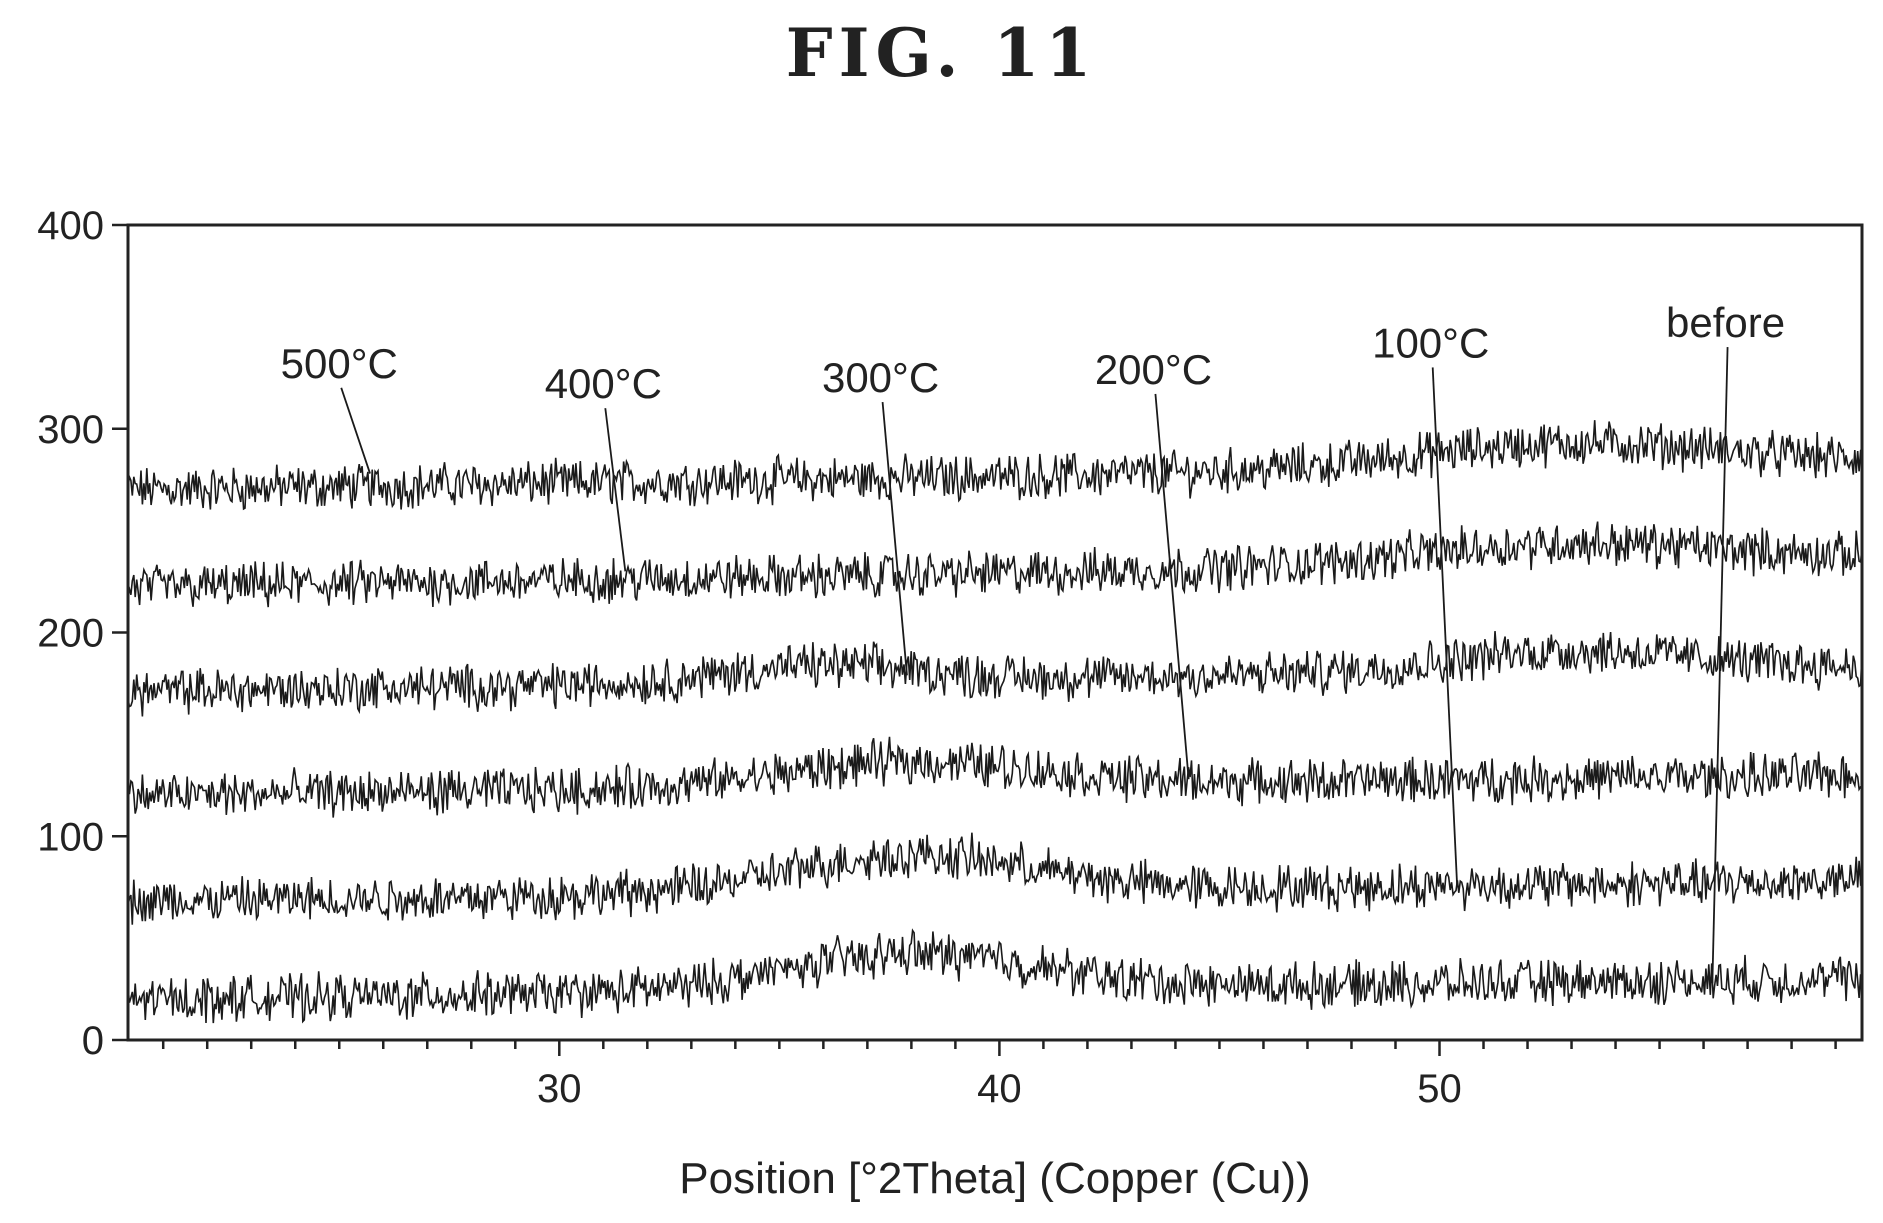  What do you see at coordinates (559, 1089) in the screenshot?
I see `x-tick-label: 30` at bounding box center [559, 1089].